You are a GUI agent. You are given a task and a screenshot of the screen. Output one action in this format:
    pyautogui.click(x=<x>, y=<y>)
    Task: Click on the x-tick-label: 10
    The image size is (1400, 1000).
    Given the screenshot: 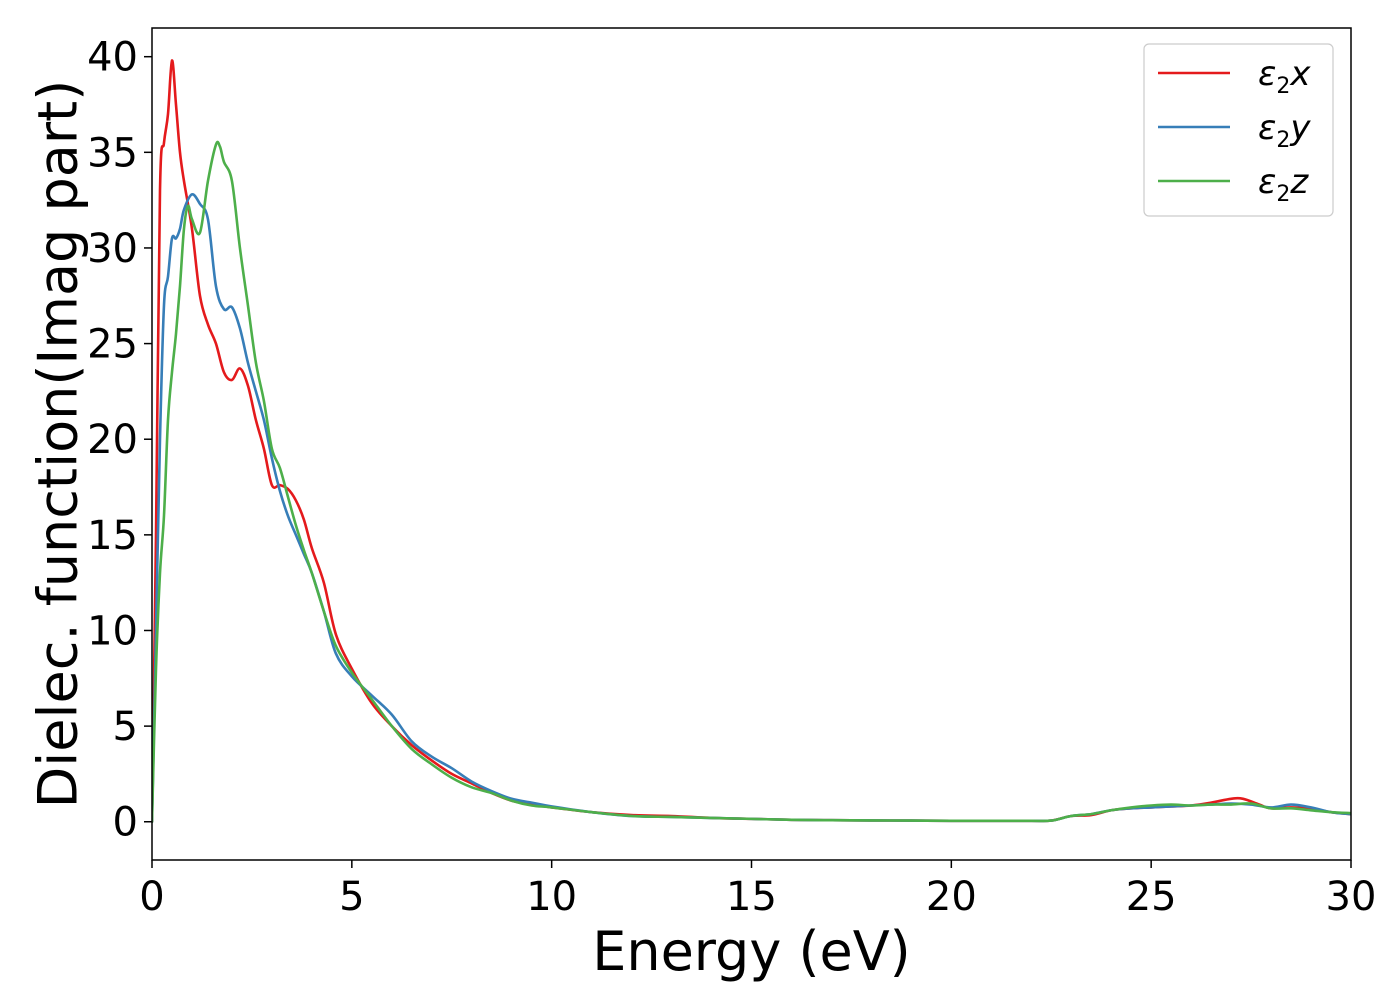 What is the action you would take?
    pyautogui.click(x=551, y=897)
    